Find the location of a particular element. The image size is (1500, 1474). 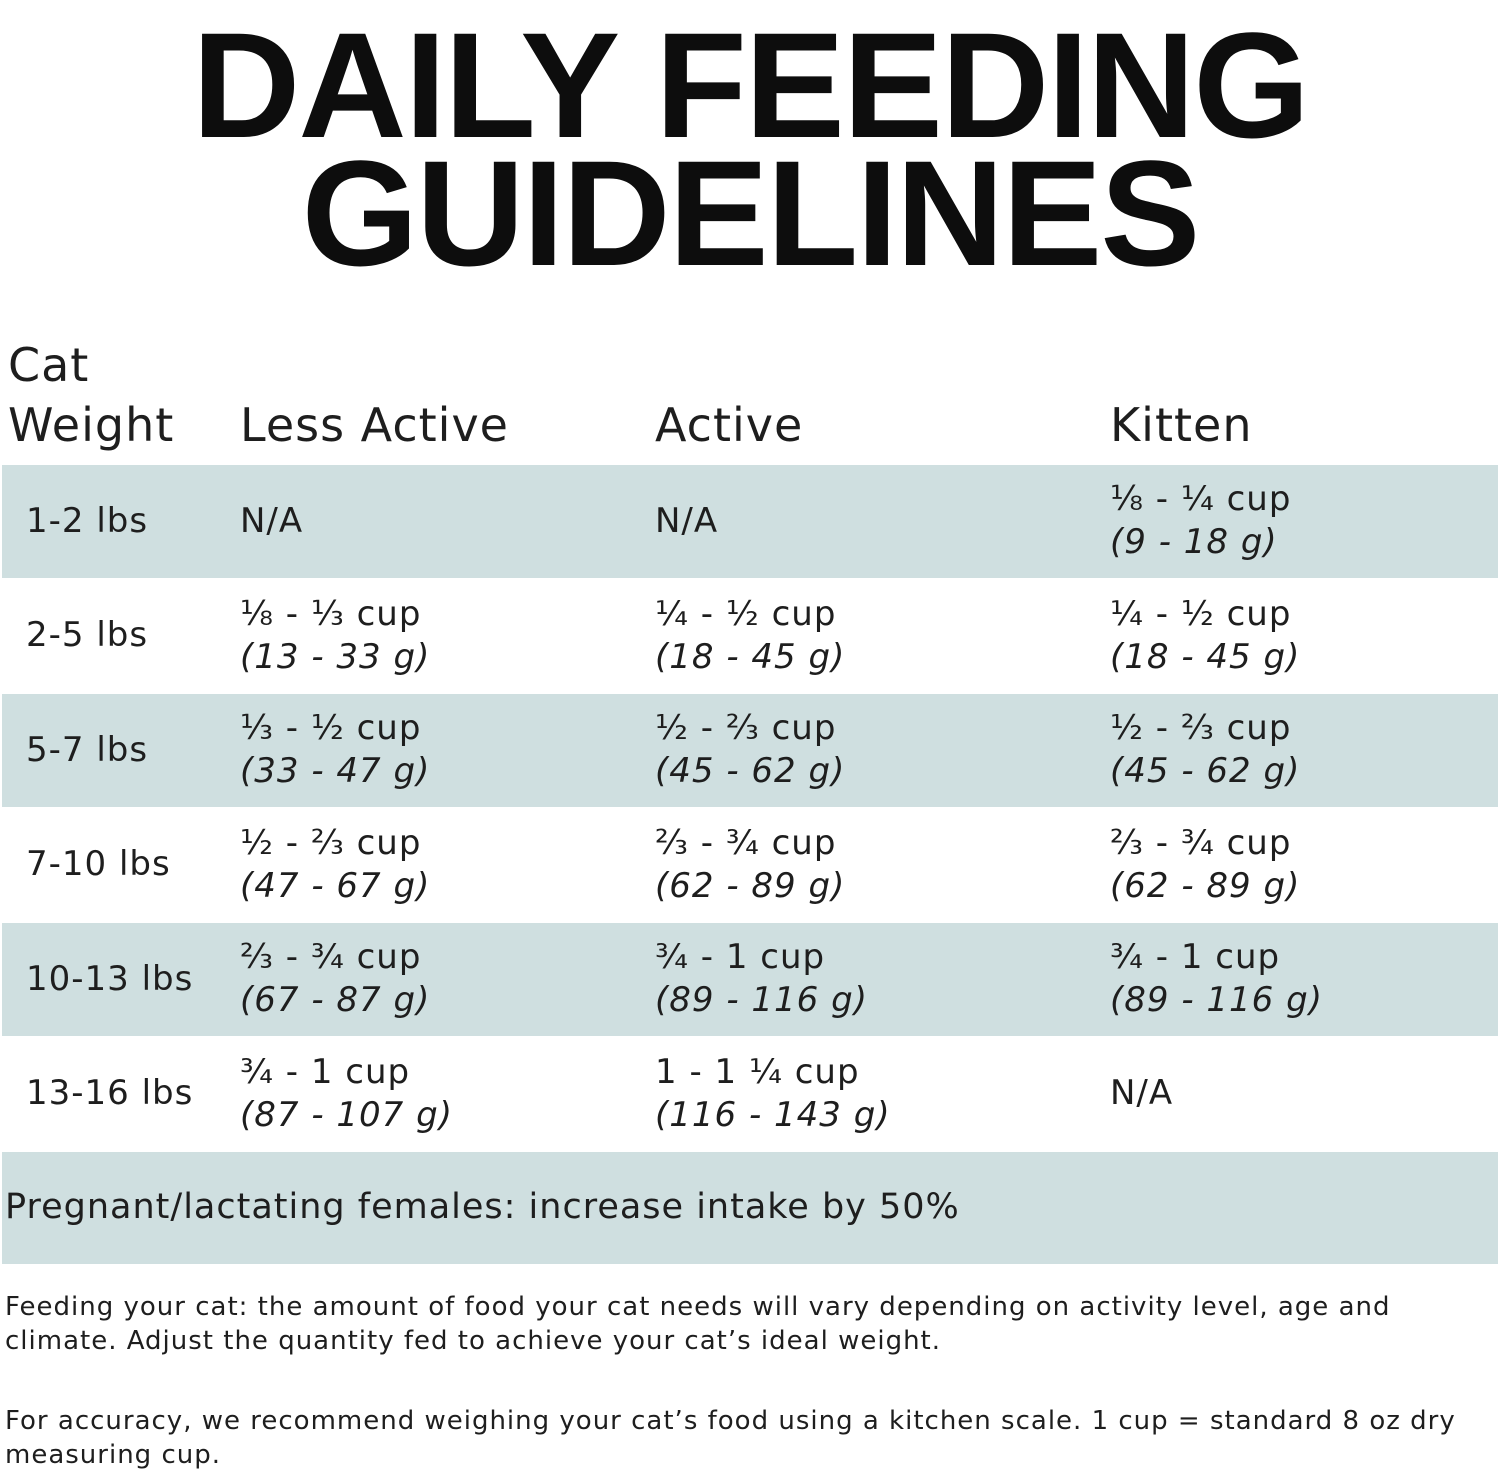

table-cell: 1-2 lbs is located at coordinates (87, 521).